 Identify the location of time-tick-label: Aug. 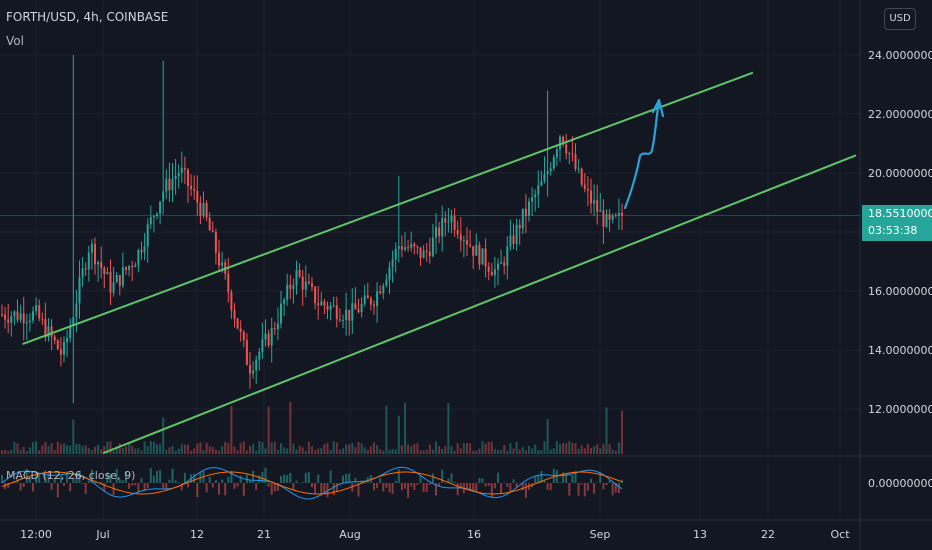
(349, 534).